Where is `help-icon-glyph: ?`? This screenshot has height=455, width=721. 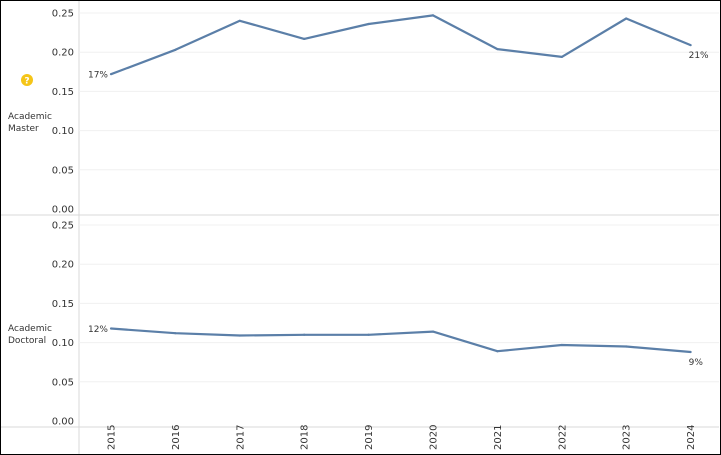
help-icon-glyph: ? is located at coordinates (26, 82).